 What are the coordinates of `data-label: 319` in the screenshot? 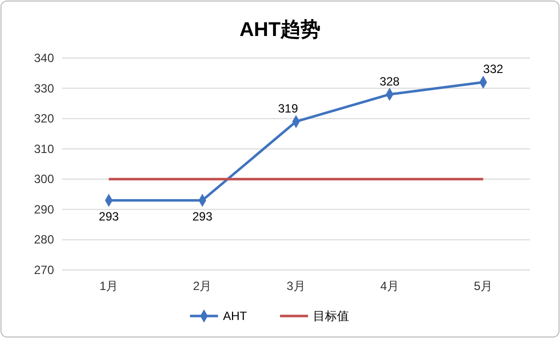 It's located at (288, 109).